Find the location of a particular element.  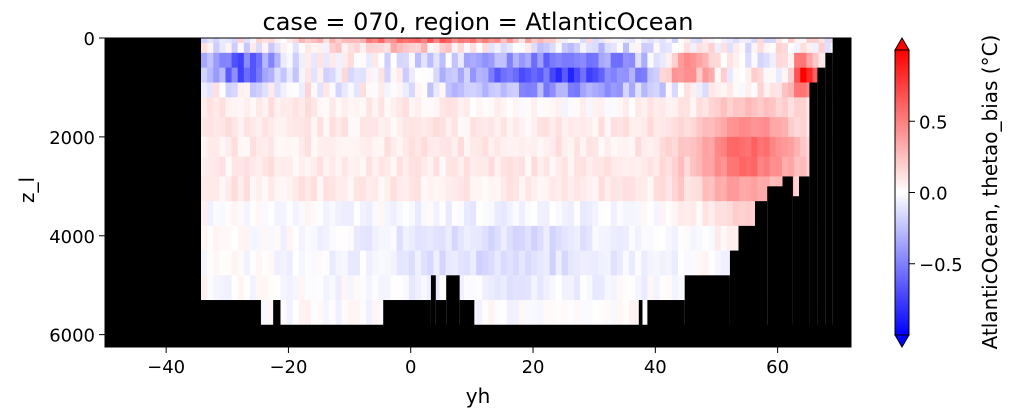

colorbar-tick-label: −0.5 is located at coordinates (941, 265).